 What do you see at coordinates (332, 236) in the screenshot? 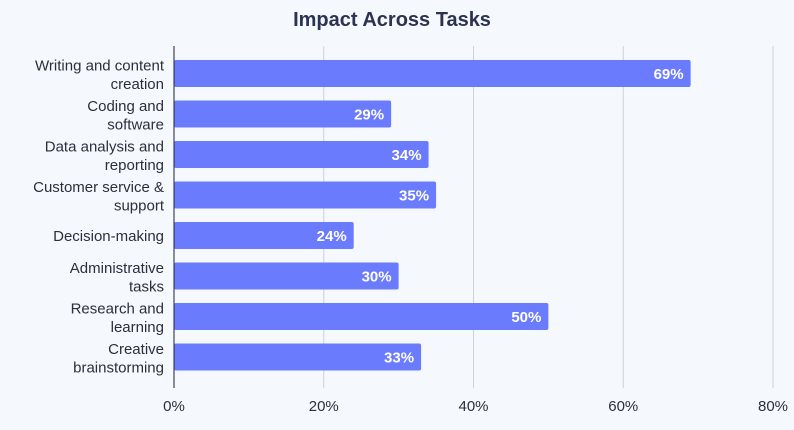
I see `bar-value-label: 24%` at bounding box center [332, 236].